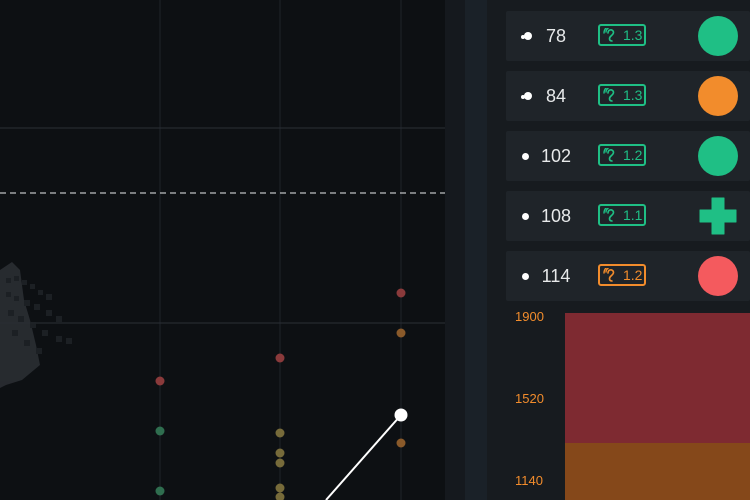  I want to click on list-item: 102 1.2, so click(628, 156).